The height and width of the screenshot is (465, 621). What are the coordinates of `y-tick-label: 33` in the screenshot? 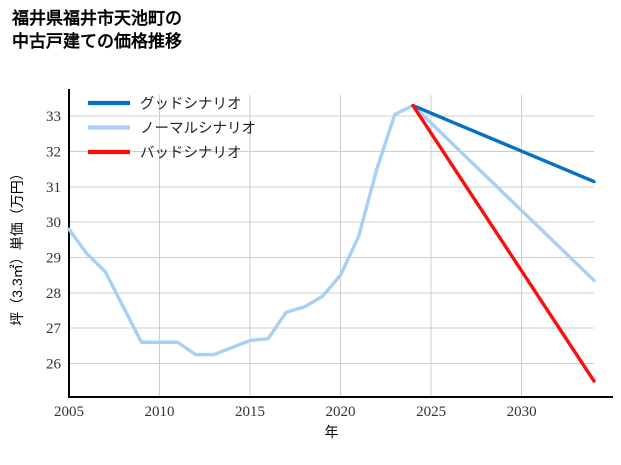 It's located at (53, 117).